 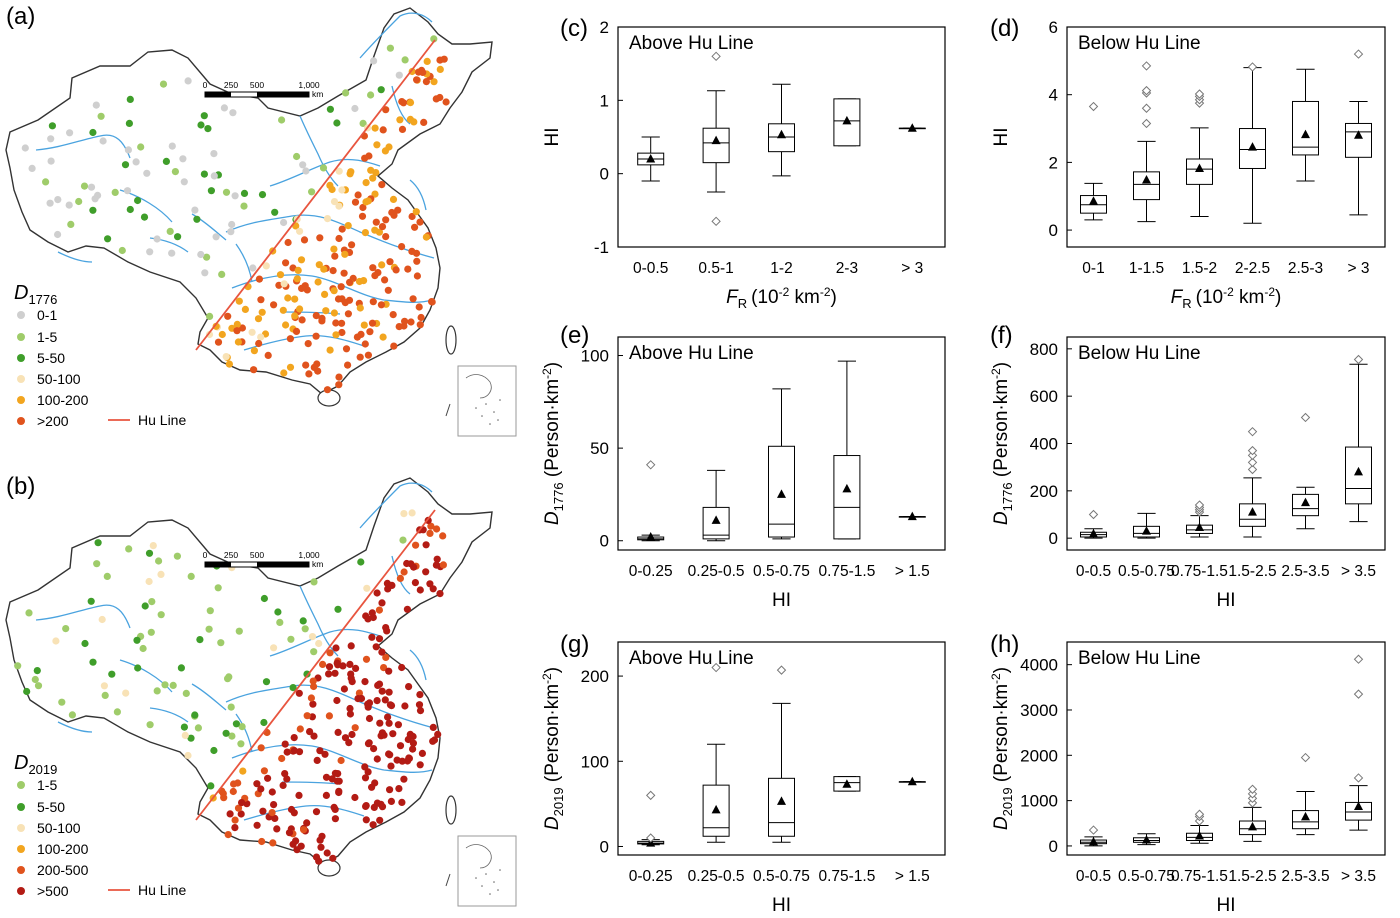 What do you see at coordinates (732, 297) in the screenshot?
I see `x-axis-symbol: F` at bounding box center [732, 297].